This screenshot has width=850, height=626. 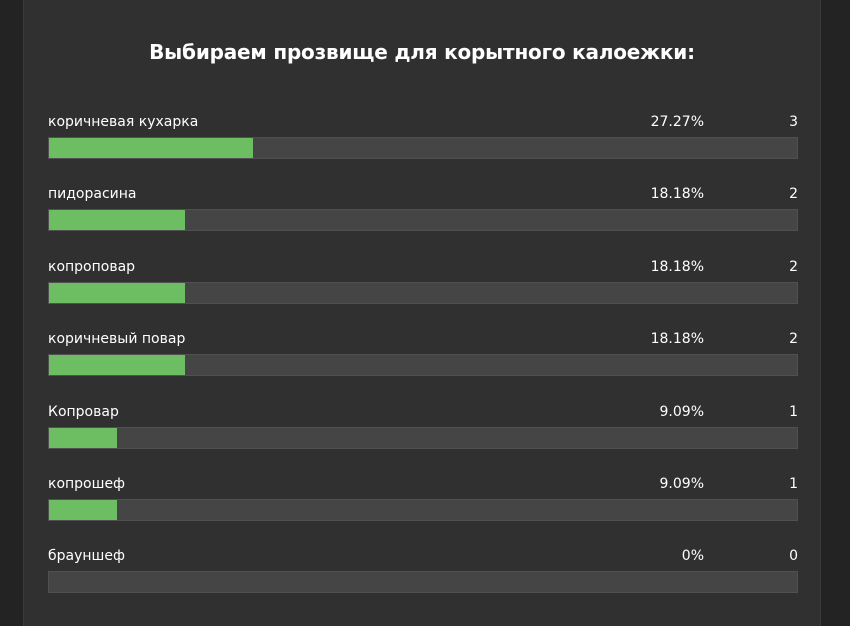 I want to click on poll-option: коричневый повар 18.18% 2, so click(x=423, y=354).